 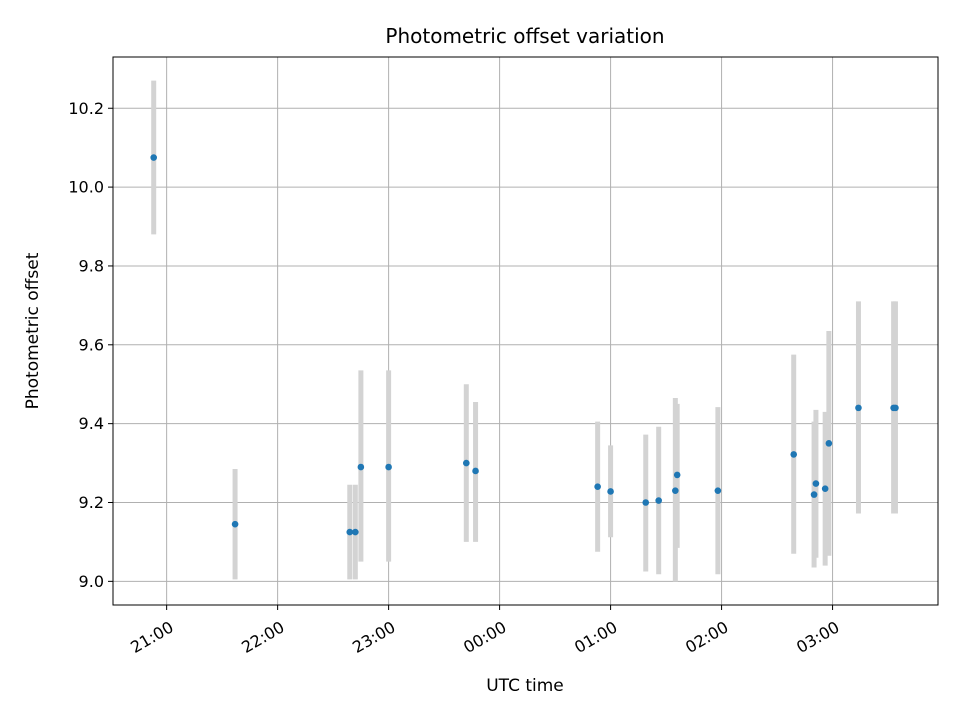 What do you see at coordinates (33, 330) in the screenshot?
I see `y-axis-title: Photometric offset` at bounding box center [33, 330].